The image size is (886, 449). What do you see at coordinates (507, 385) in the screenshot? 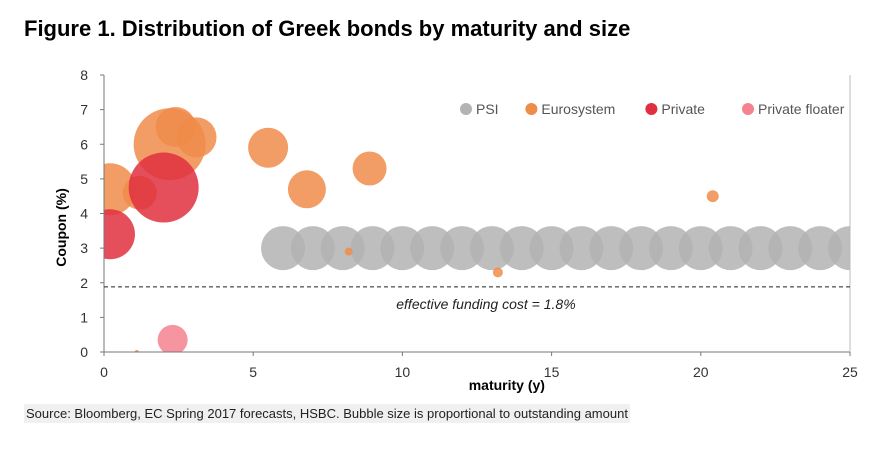
I see `x-axis-label: maturity (y)` at bounding box center [507, 385].